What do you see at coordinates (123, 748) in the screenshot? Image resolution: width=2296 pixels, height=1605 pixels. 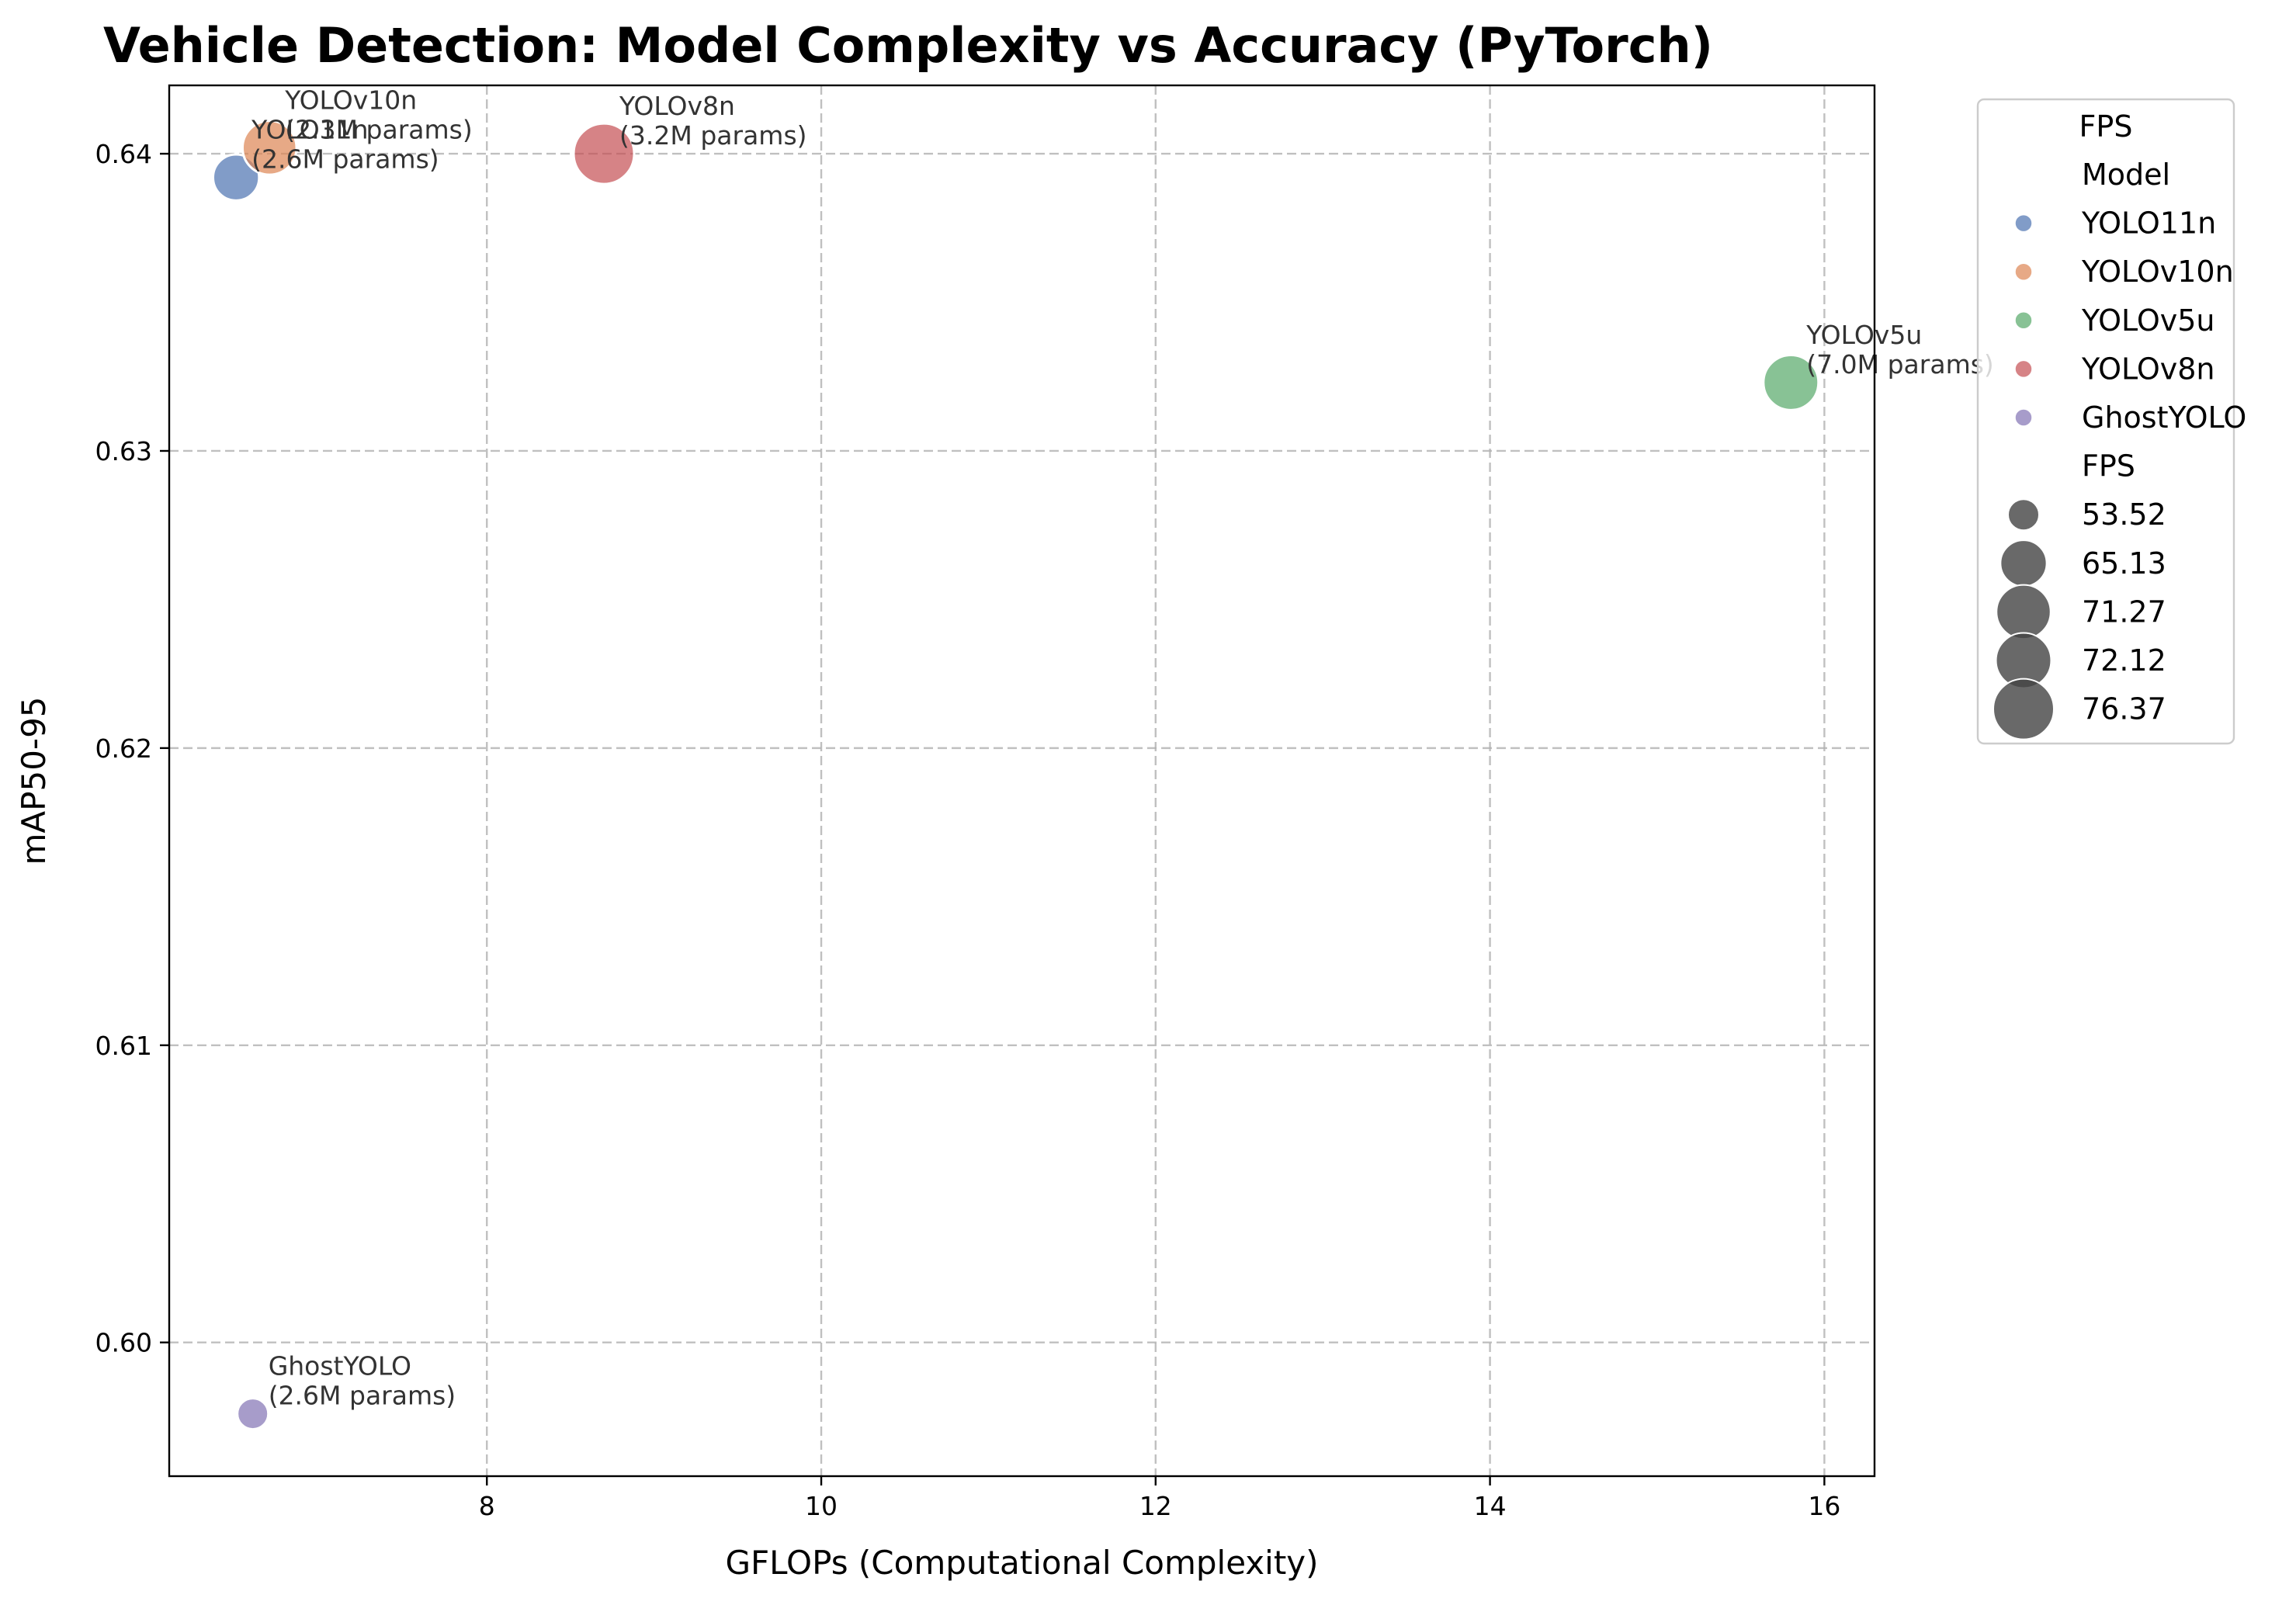 I see `y-tick-label: 0.62` at bounding box center [123, 748].